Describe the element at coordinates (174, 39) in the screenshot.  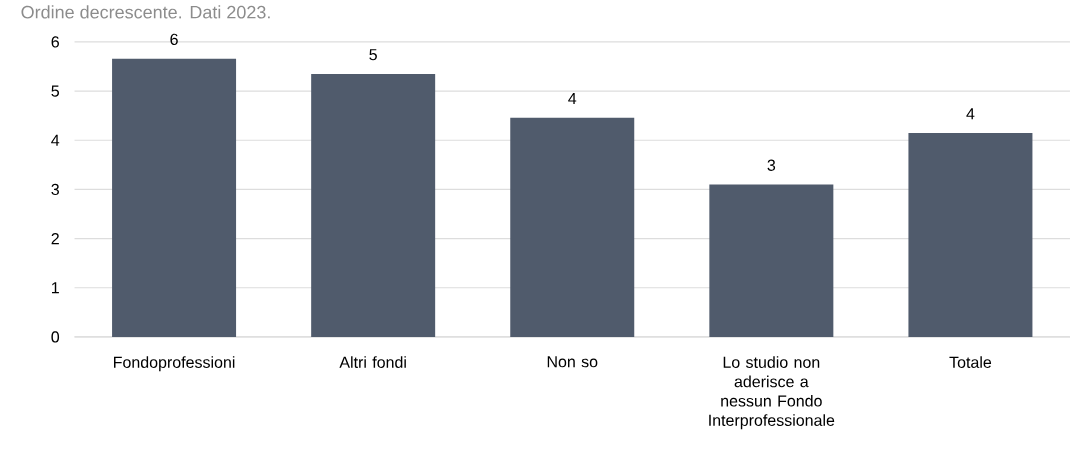
I see `data-label: 6` at that location.